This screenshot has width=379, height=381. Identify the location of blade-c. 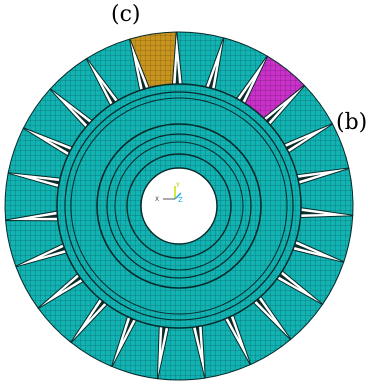
(153, 64).